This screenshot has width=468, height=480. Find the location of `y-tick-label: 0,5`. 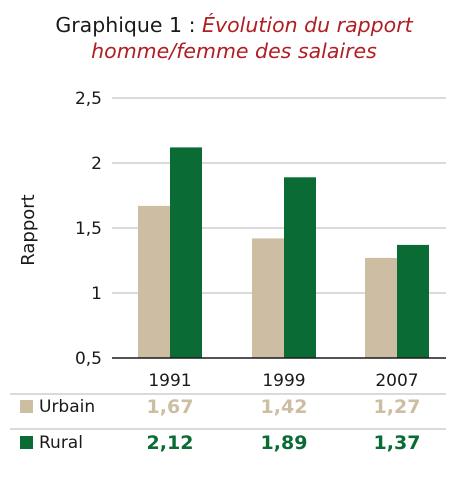

y-tick-label: 0,5 is located at coordinates (88, 359).